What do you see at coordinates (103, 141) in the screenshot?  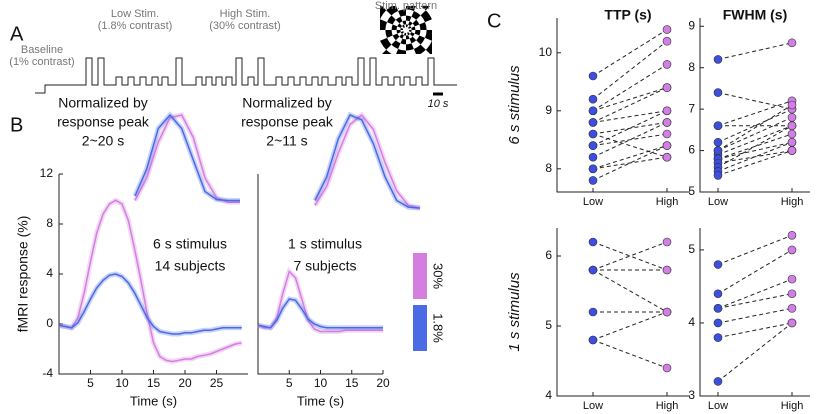 I see `inset-title: 2~20 s` at bounding box center [103, 141].